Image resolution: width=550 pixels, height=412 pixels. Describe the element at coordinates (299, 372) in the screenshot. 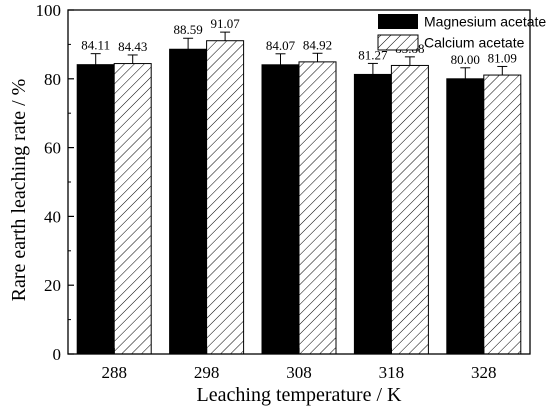

I see `x-tick-label: 308` at that location.